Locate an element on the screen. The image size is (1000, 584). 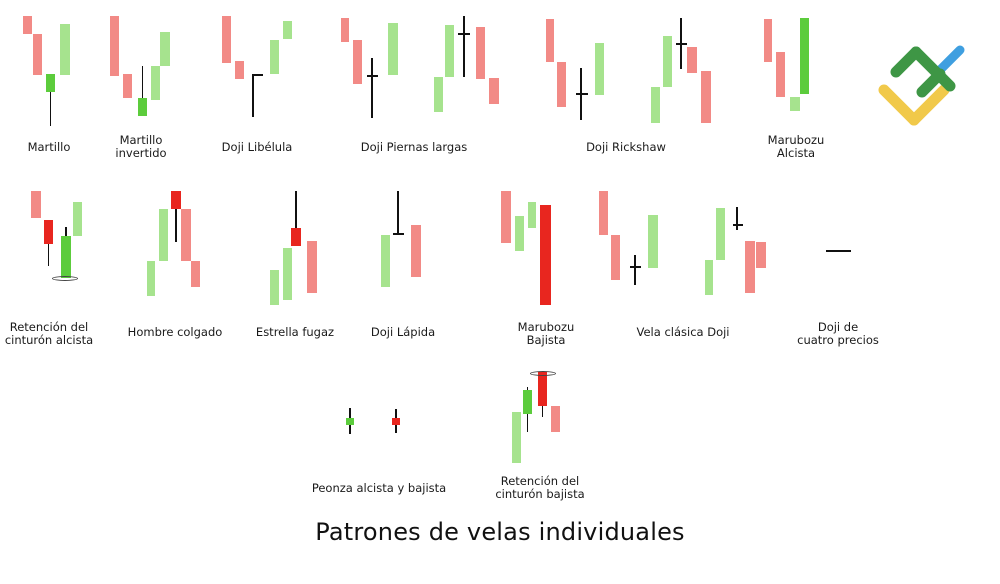
pattern-label: Hombre colgado is located at coordinates (175, 332).